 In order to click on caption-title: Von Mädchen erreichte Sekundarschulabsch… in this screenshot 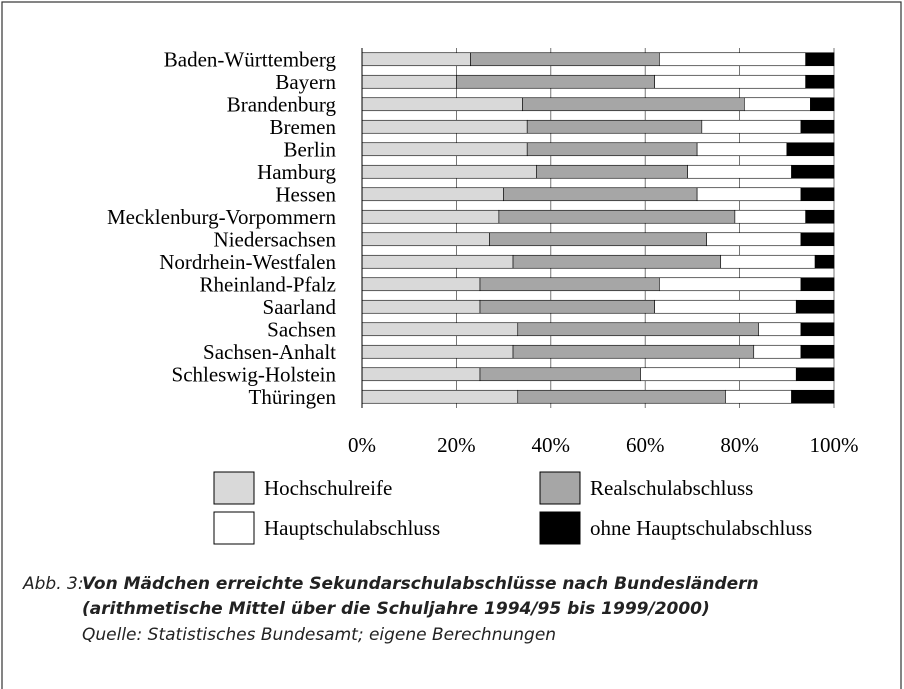, I will do `click(420, 584)`.